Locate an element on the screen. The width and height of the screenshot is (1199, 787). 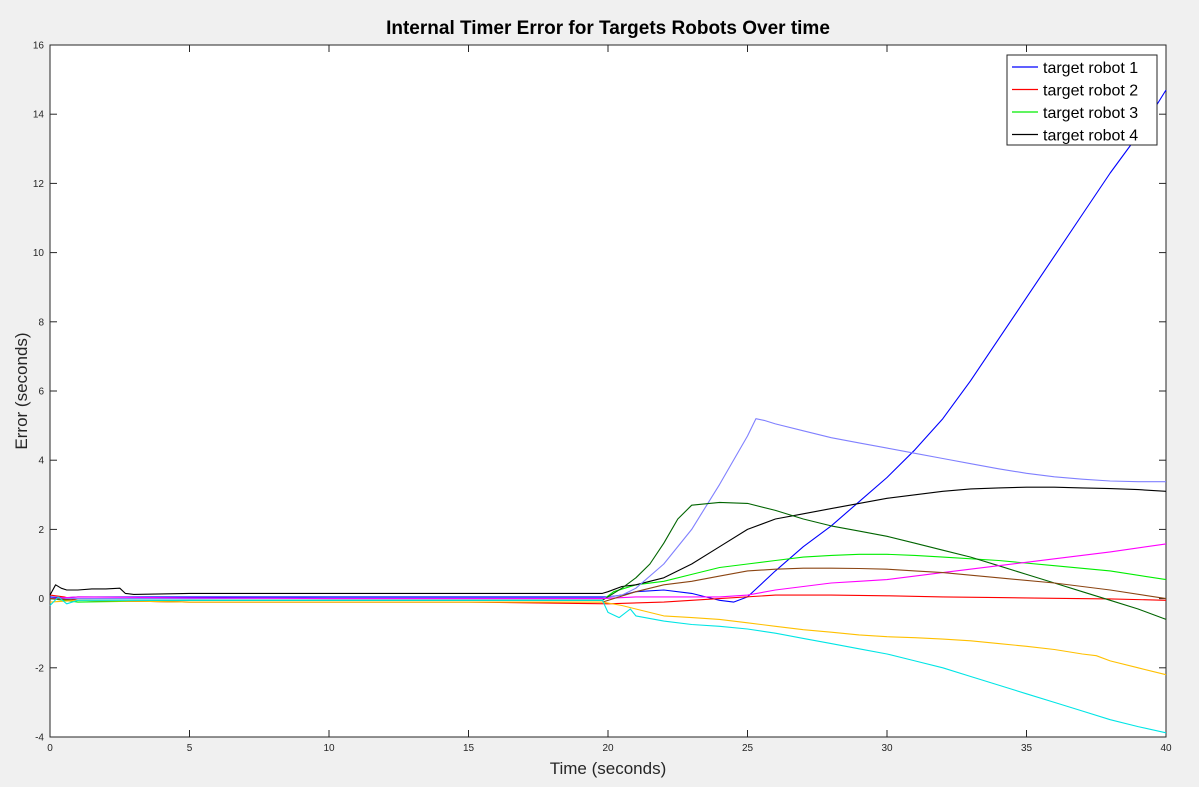
x-tick-label: 20 is located at coordinates (608, 748).